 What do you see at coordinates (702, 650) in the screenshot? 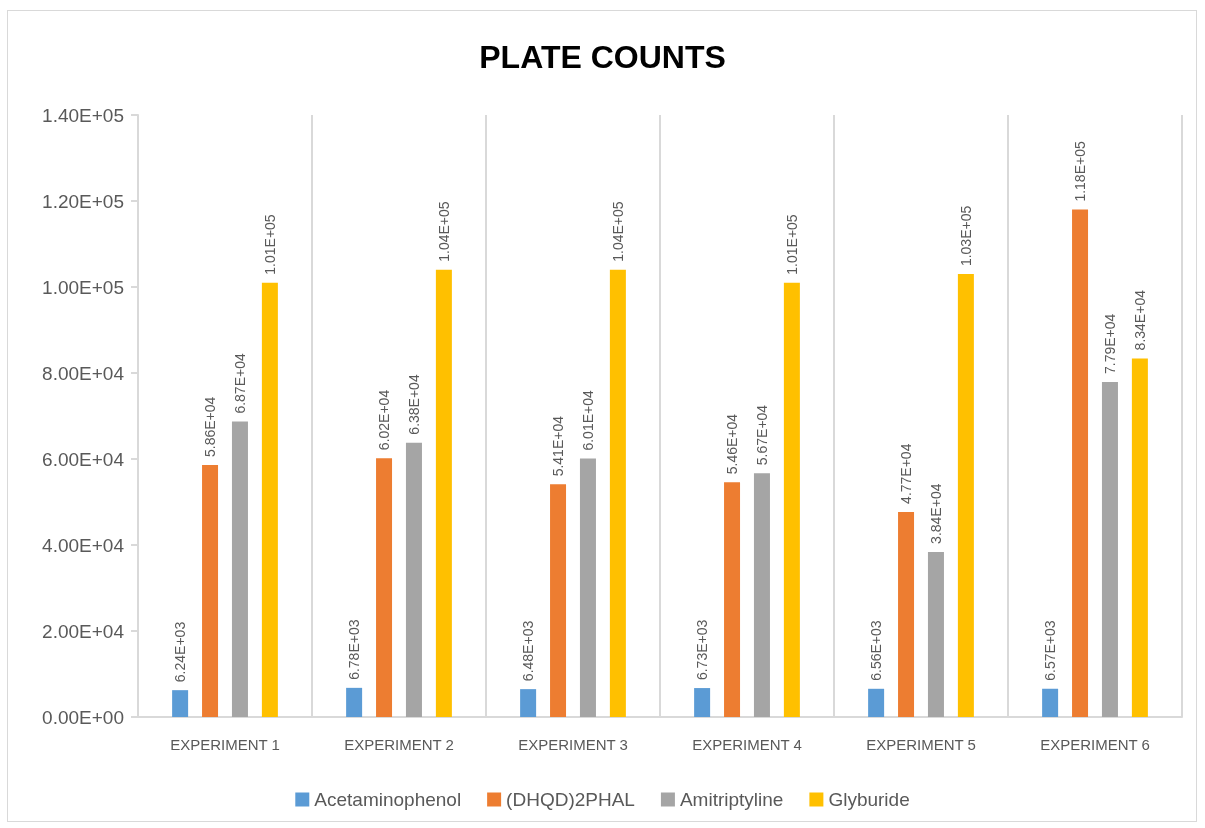
I see `data-label: 6.73E+03` at bounding box center [702, 650].